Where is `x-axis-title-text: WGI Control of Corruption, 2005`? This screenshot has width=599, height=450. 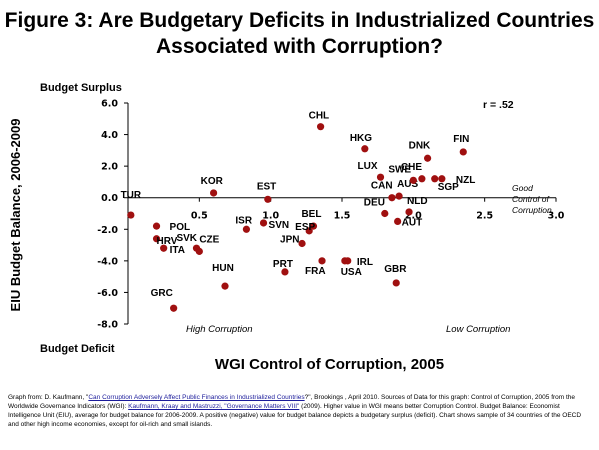 x-axis-title-text: WGI Control of Corruption, 2005 is located at coordinates (329, 364).